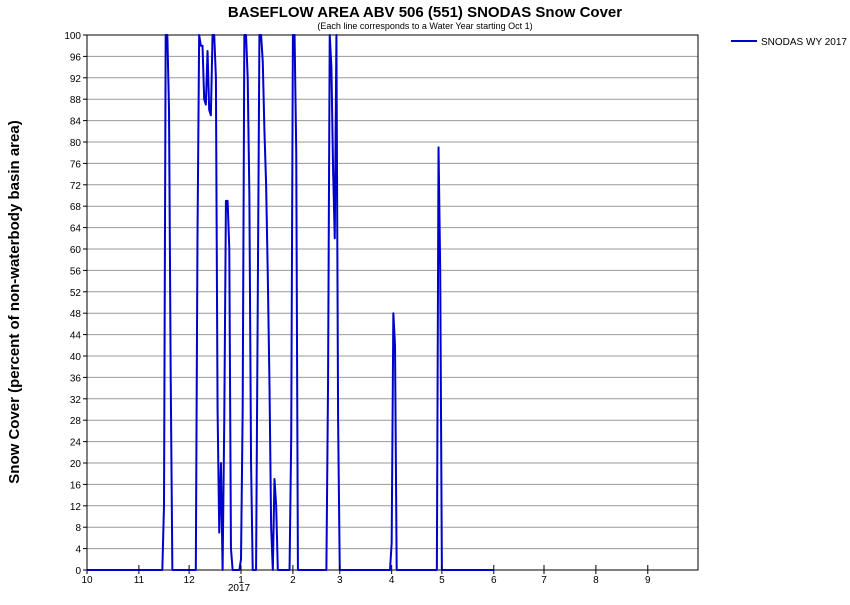 This screenshot has height=605, width=850. Describe the element at coordinates (76, 443) in the screenshot. I see `y-tick-label: 24` at that location.